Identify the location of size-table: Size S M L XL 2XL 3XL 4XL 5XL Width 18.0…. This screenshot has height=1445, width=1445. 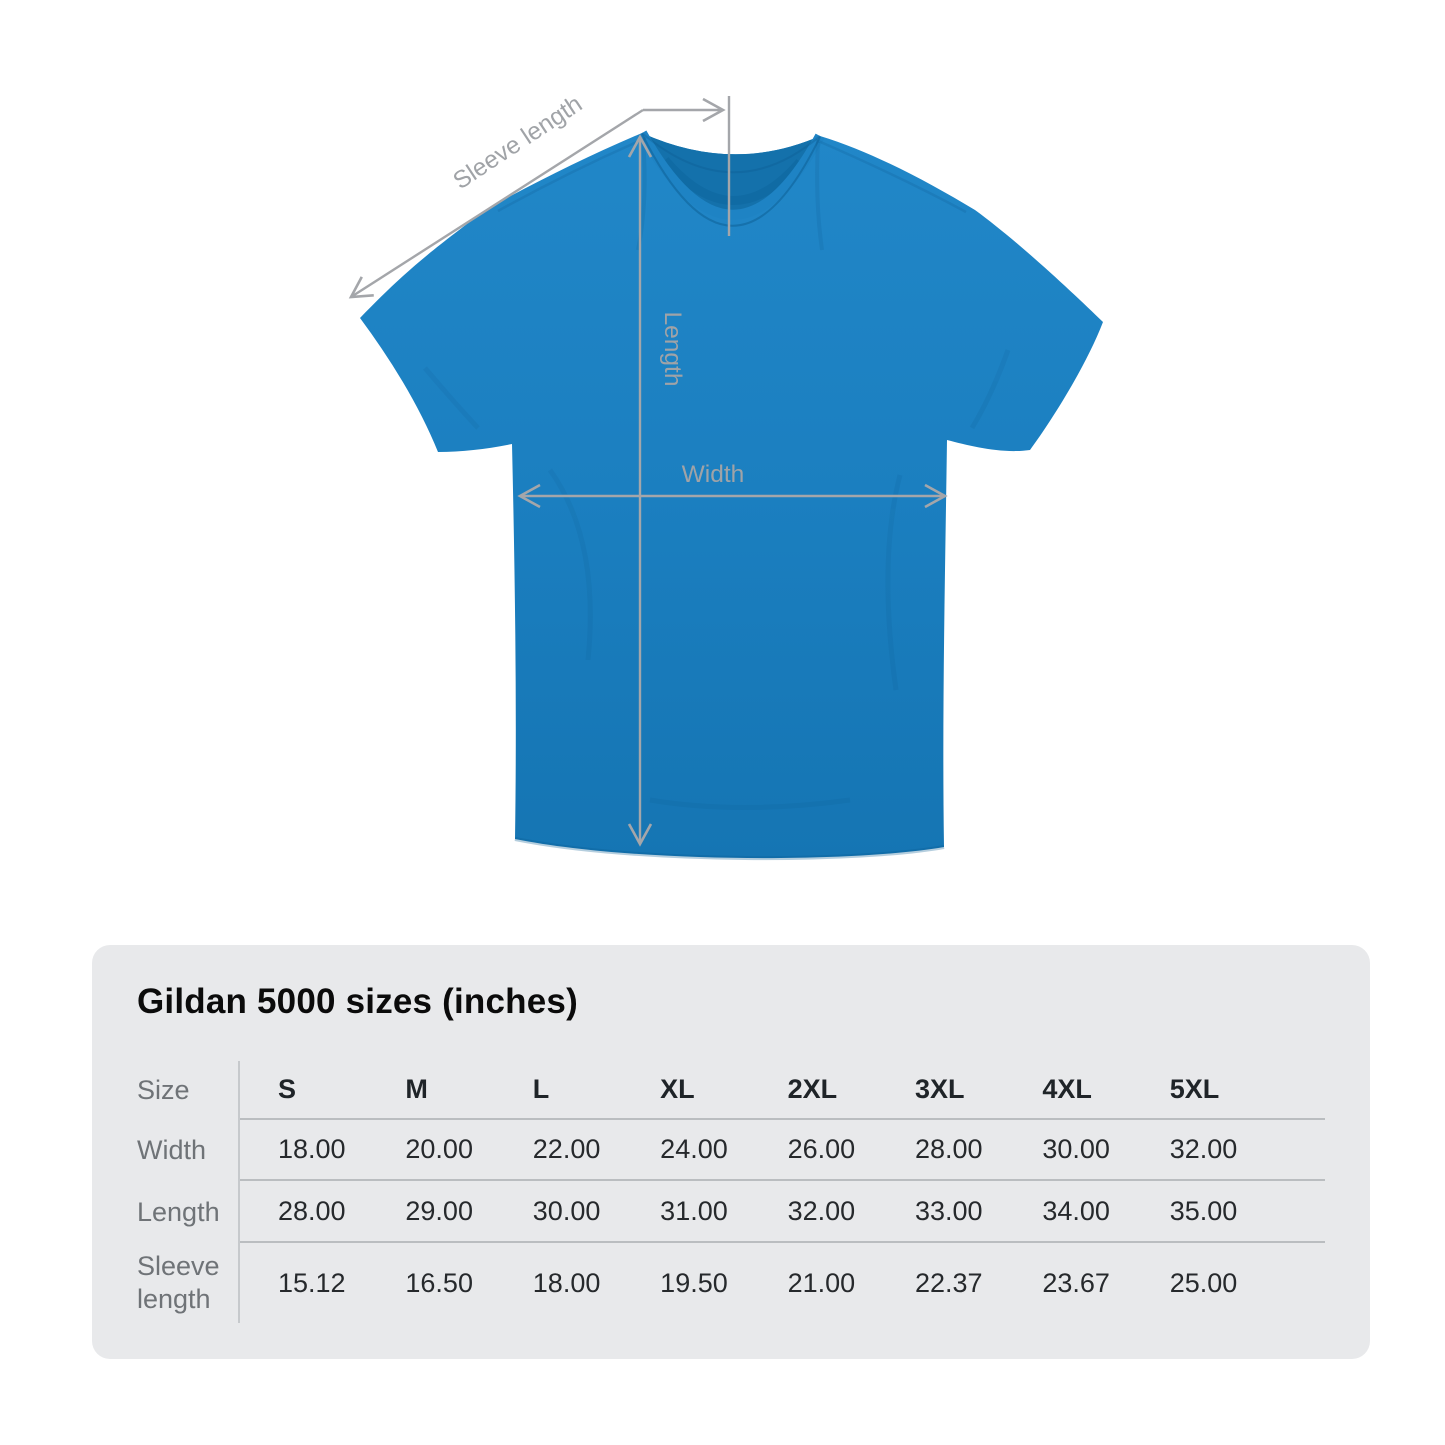
(731, 1192).